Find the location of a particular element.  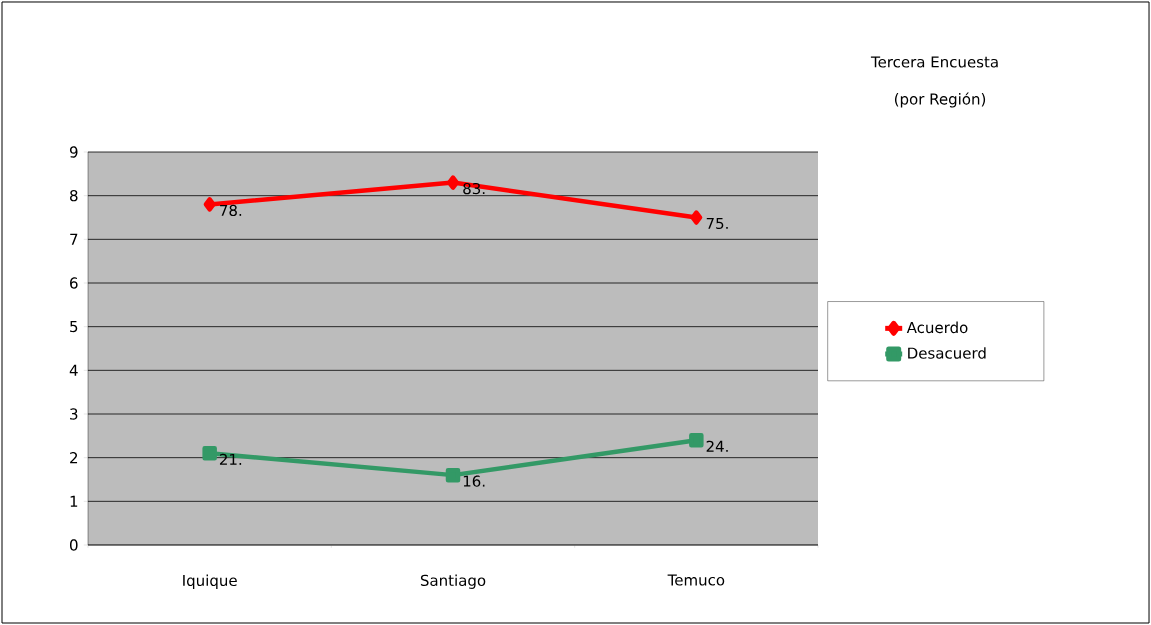

x-tick-label: Santiago is located at coordinates (453, 581).